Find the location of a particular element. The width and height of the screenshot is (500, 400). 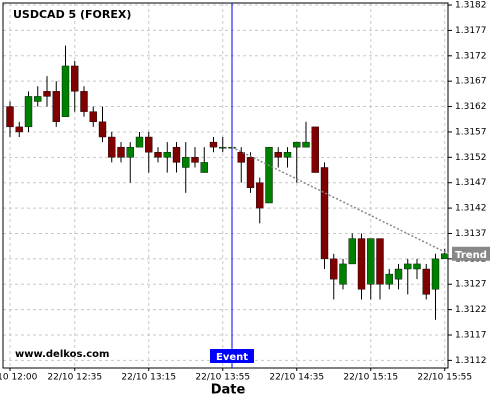

y-tick-label: 1.3172 is located at coordinates (471, 56).